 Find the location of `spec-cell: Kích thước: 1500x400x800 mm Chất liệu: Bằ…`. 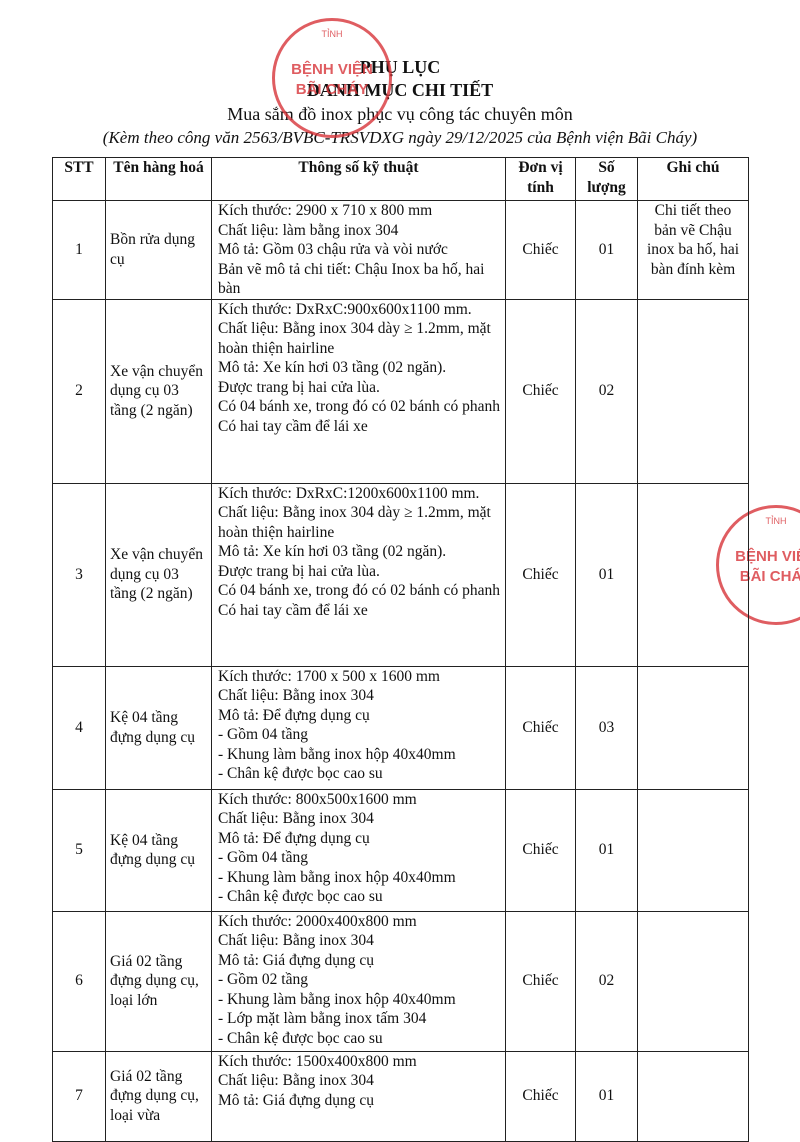

spec-cell: Kích thước: 1500x400x800 mm Chất liệu: Bằ… is located at coordinates (358, 1096).